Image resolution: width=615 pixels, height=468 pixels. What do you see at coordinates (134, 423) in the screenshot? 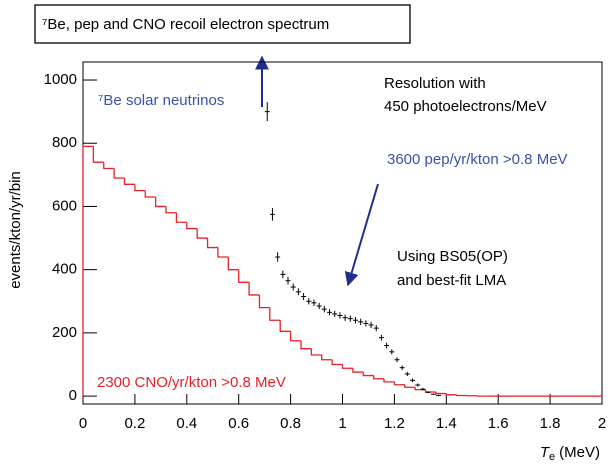
I see `x-tick-label: 0.2` at bounding box center [134, 423].